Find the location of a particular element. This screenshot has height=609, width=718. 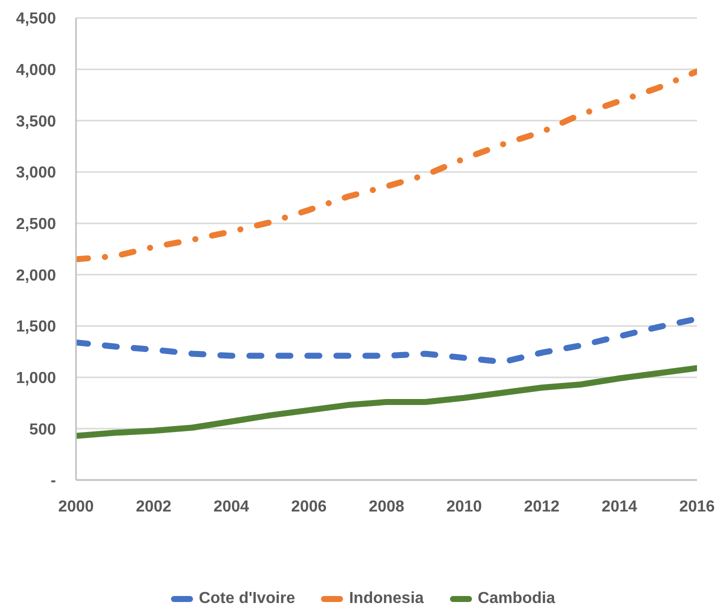

y-tick-label: 4,500 is located at coordinates (36, 19).